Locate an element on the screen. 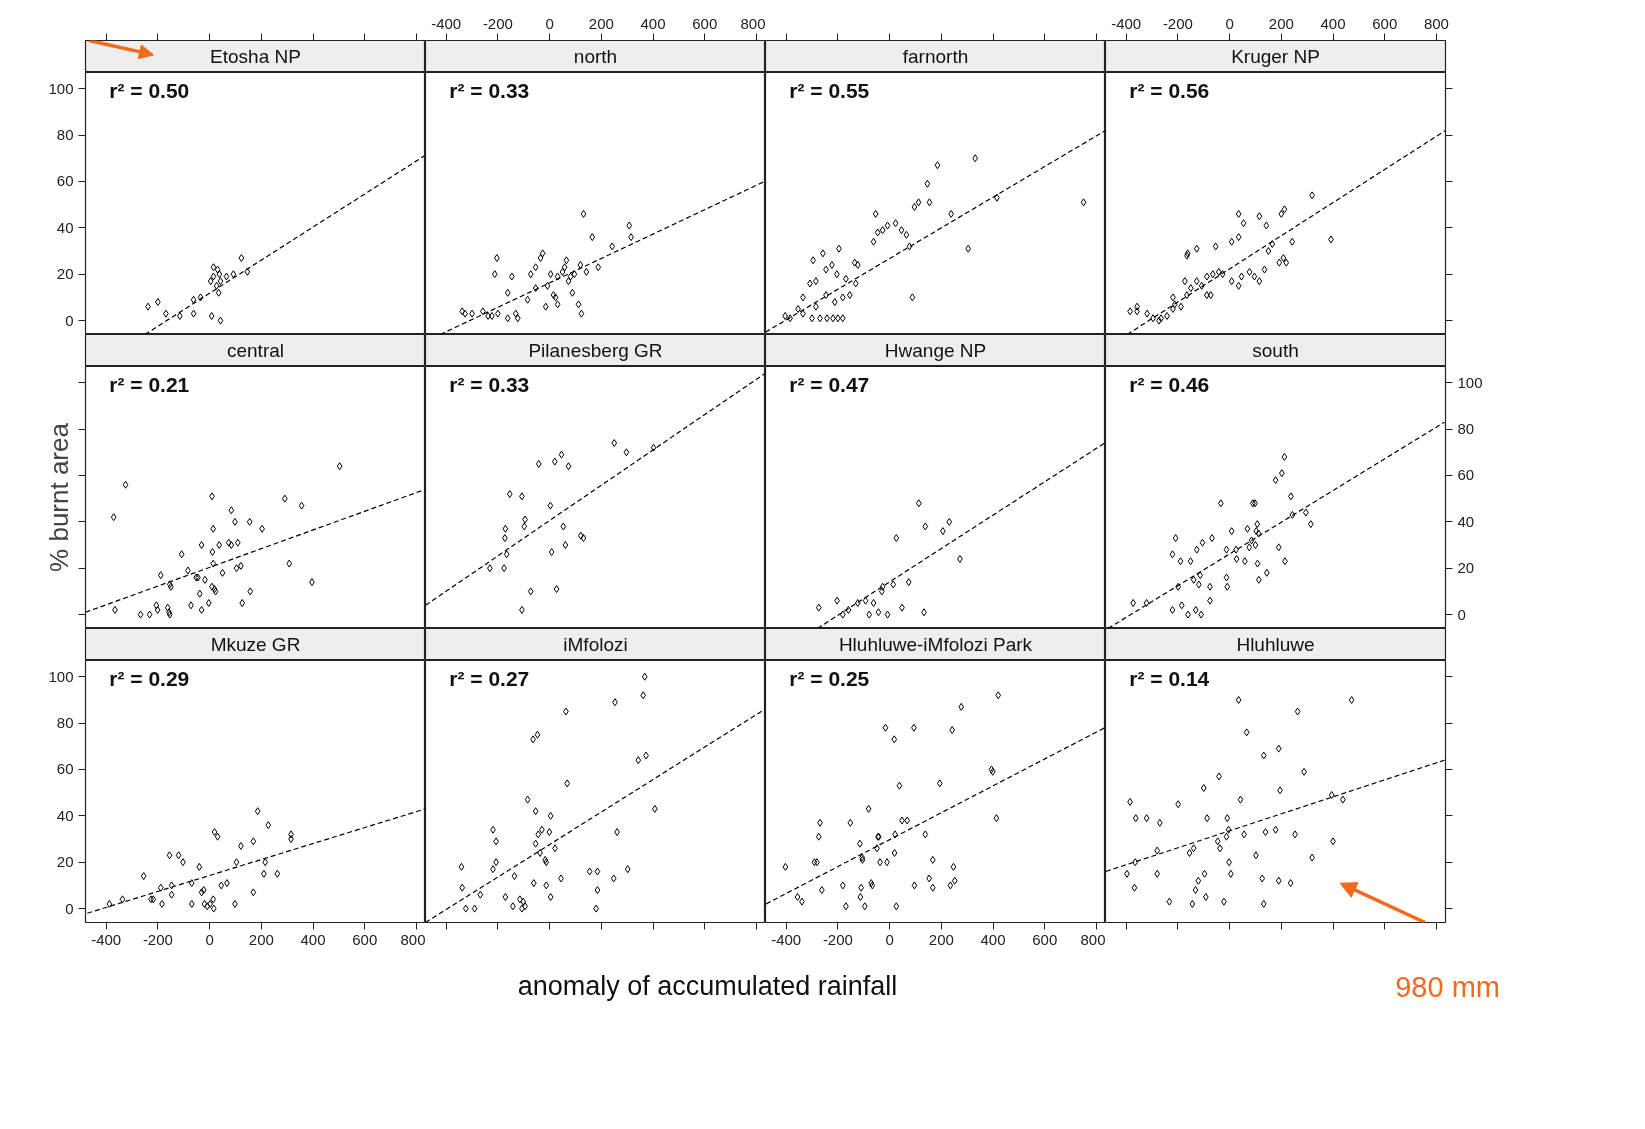  chart-title: Hluhluwe-iMfolozi Park is located at coordinates (935, 644).